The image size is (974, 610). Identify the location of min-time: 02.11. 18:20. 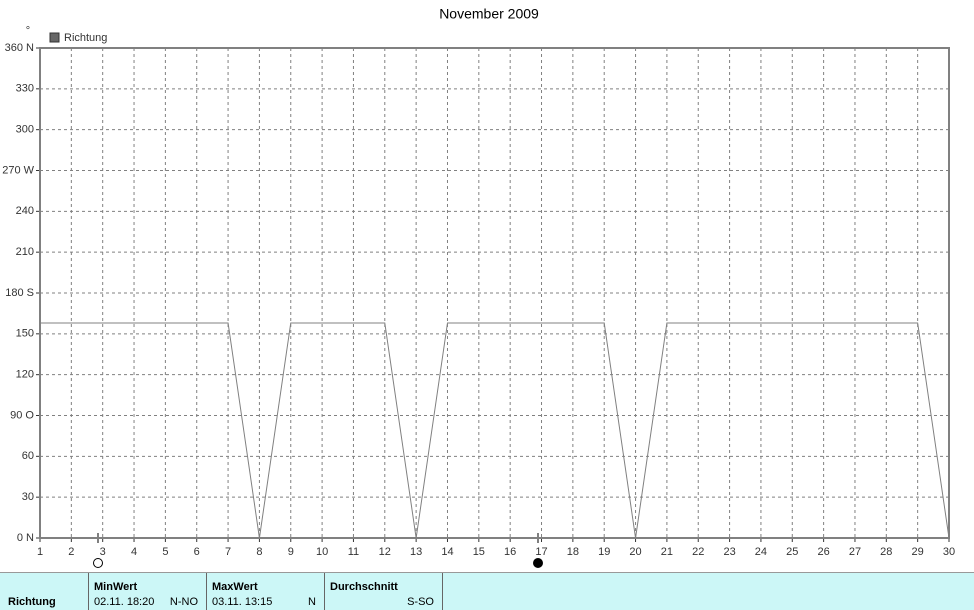
(124, 602).